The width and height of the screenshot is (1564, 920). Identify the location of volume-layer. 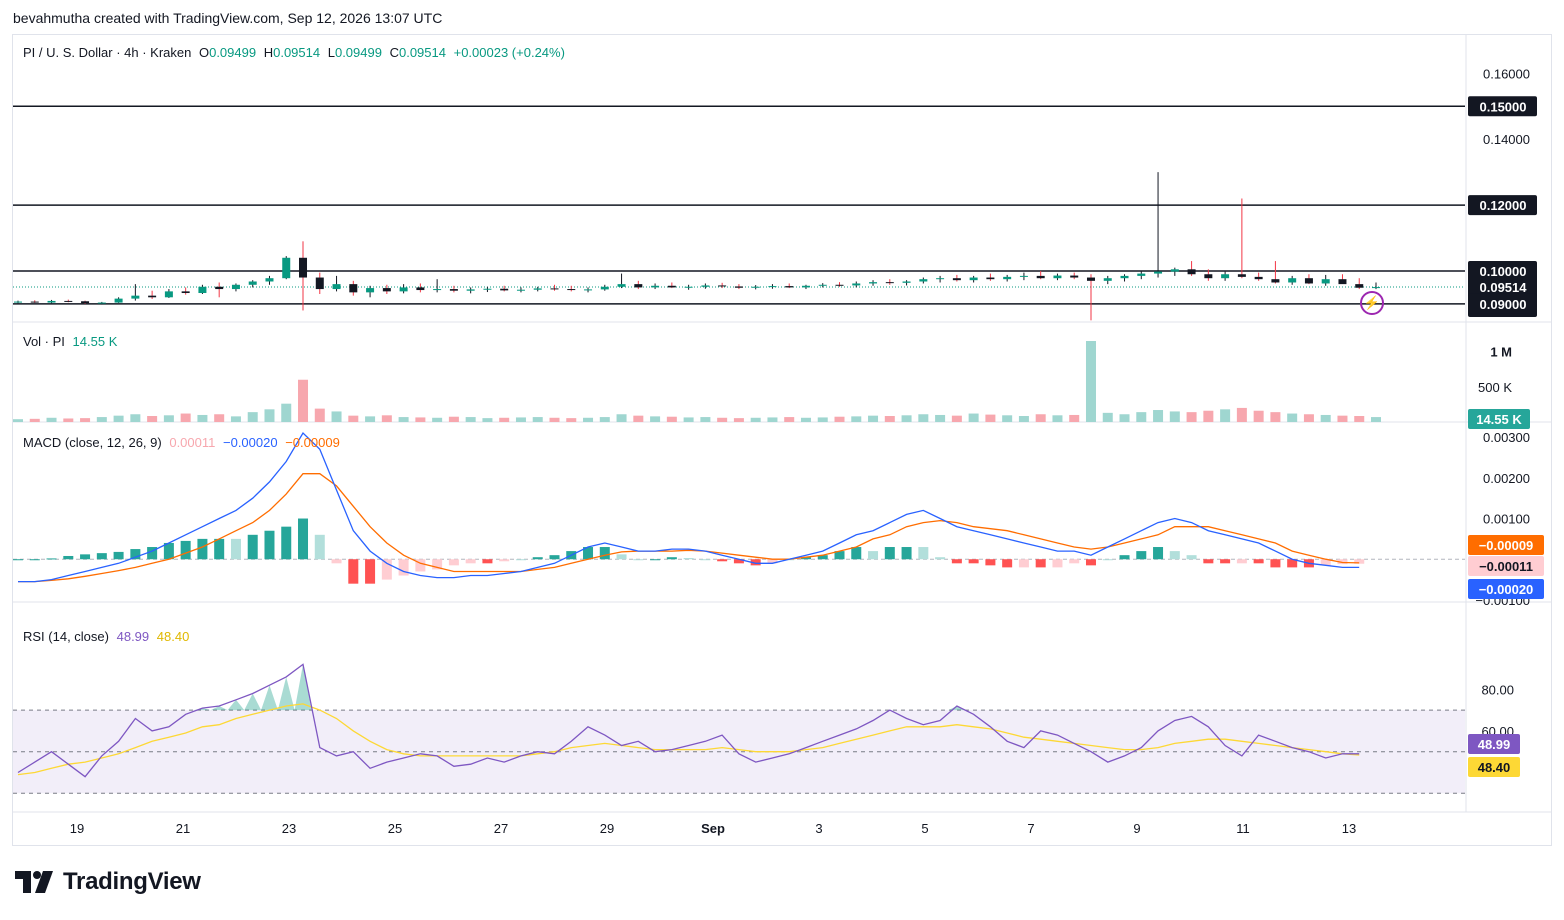
(697, 381).